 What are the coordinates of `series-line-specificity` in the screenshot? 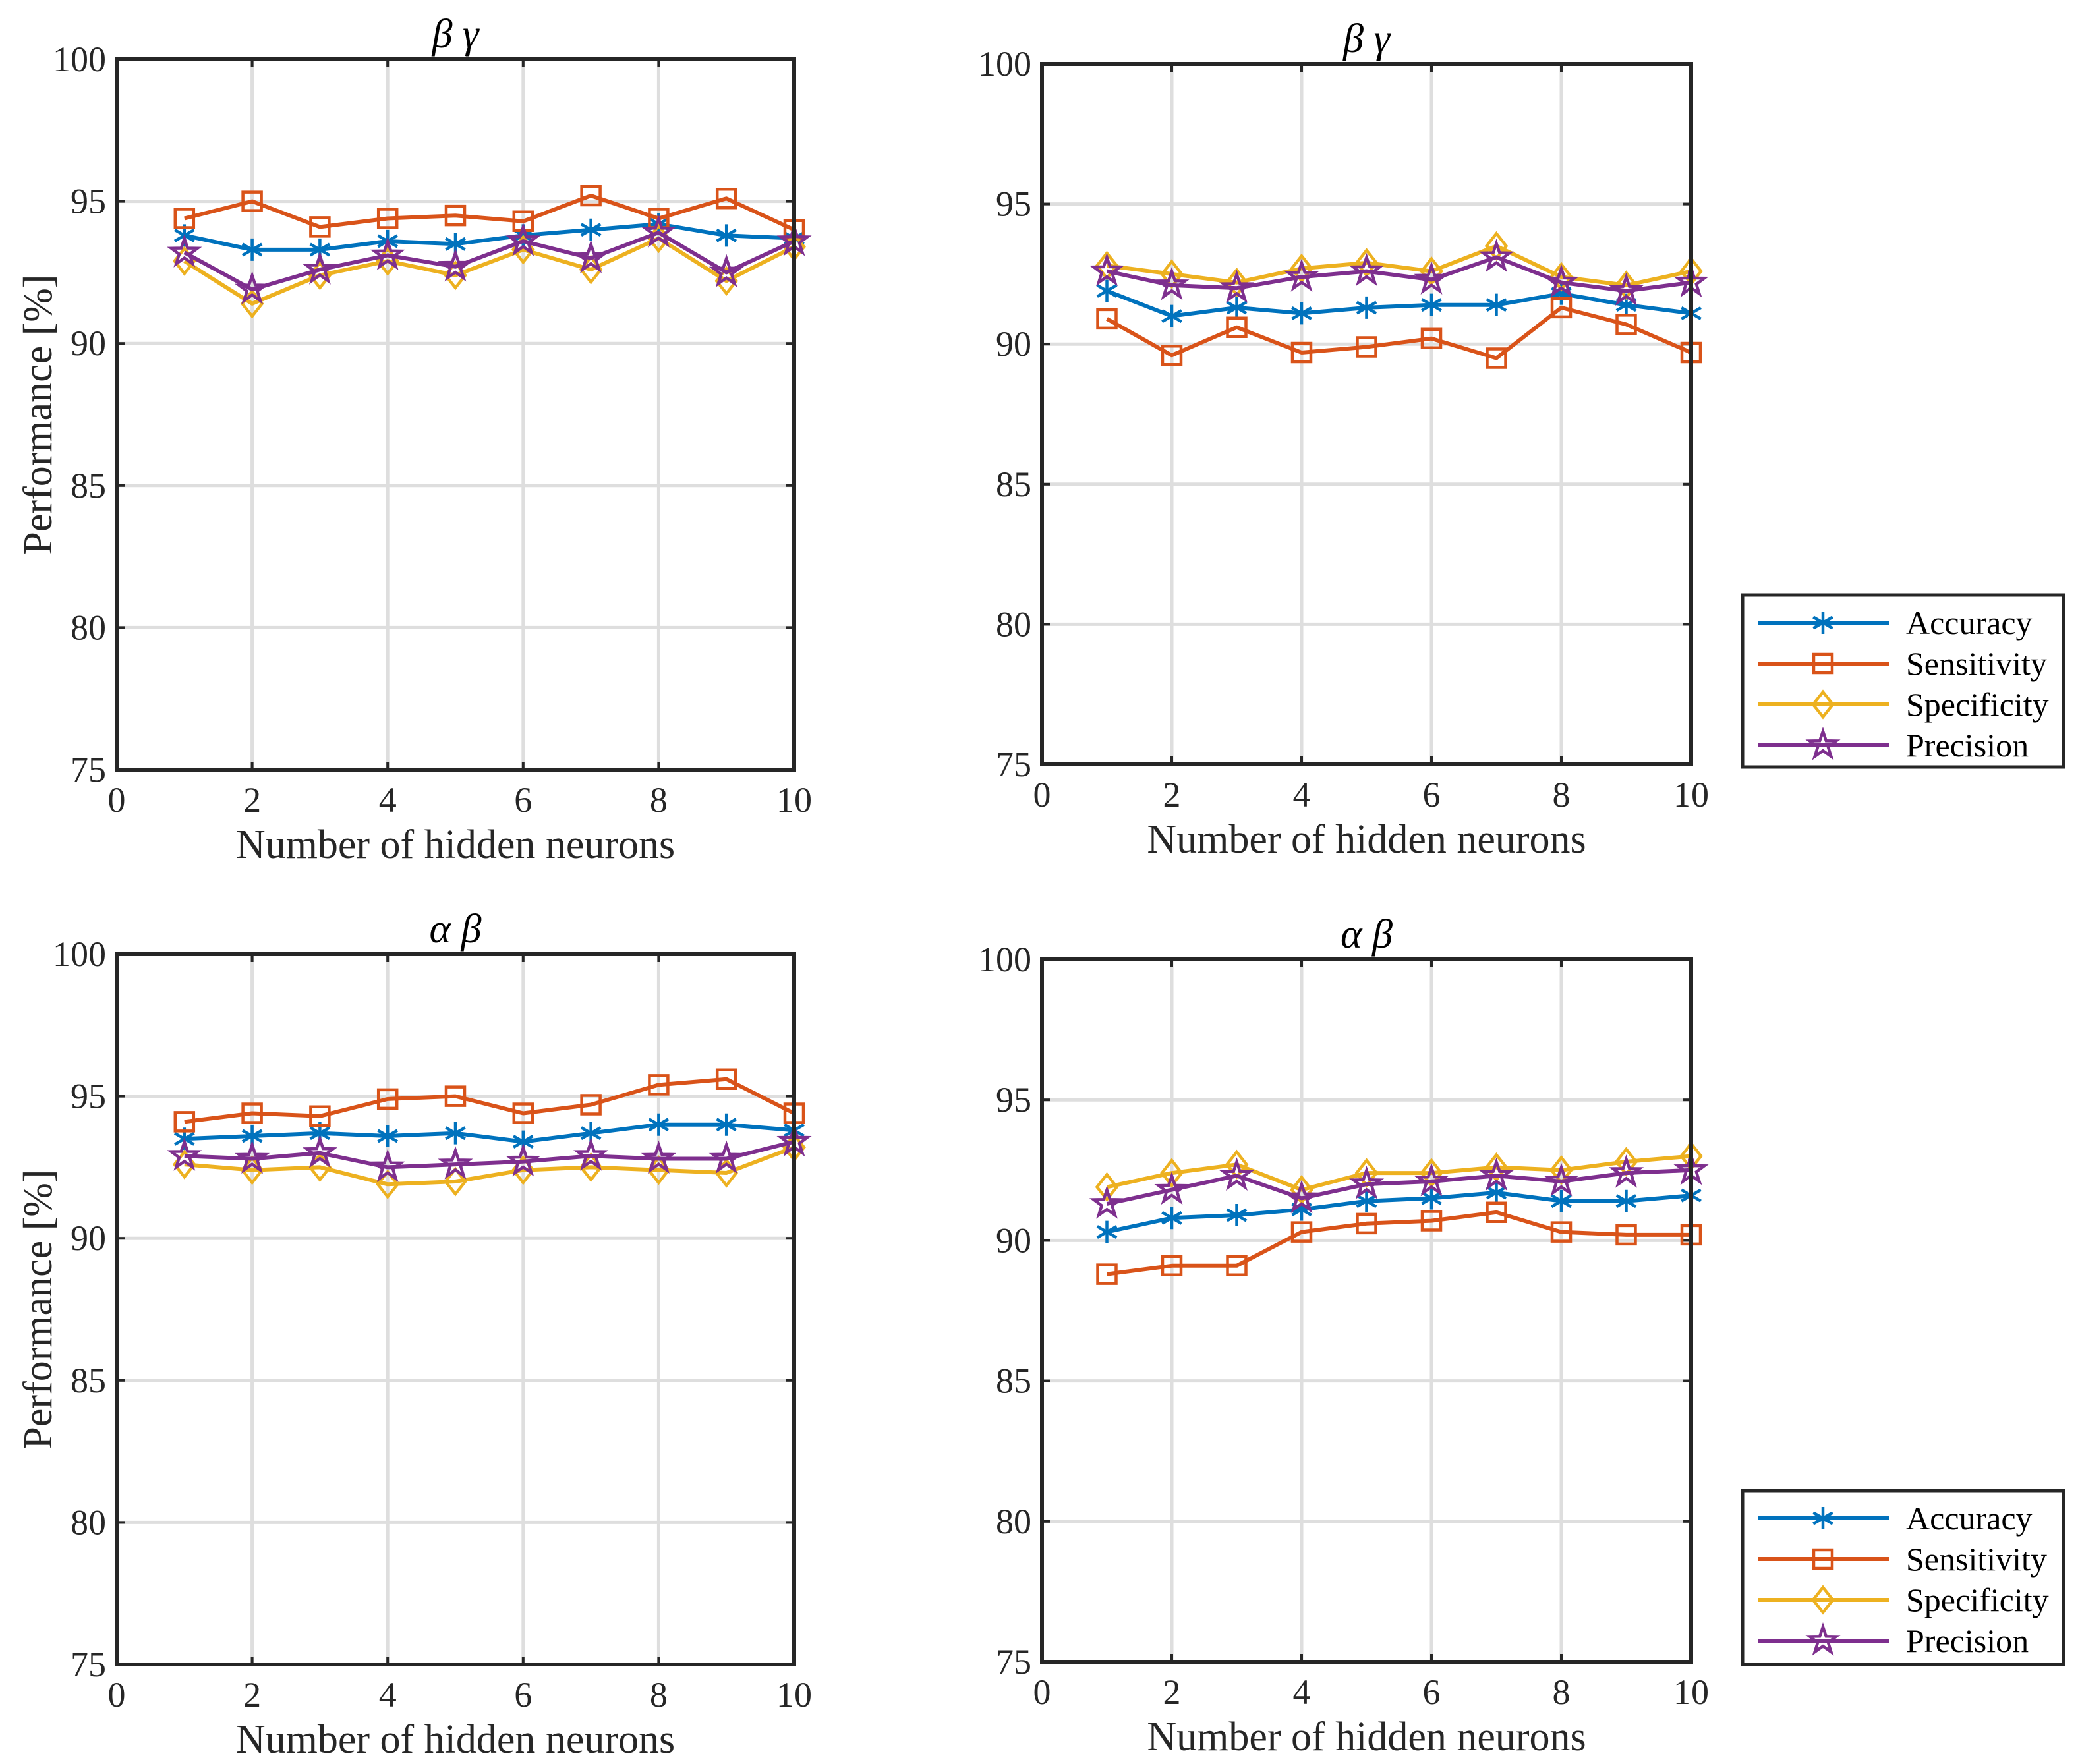 It's located at (489, 1166).